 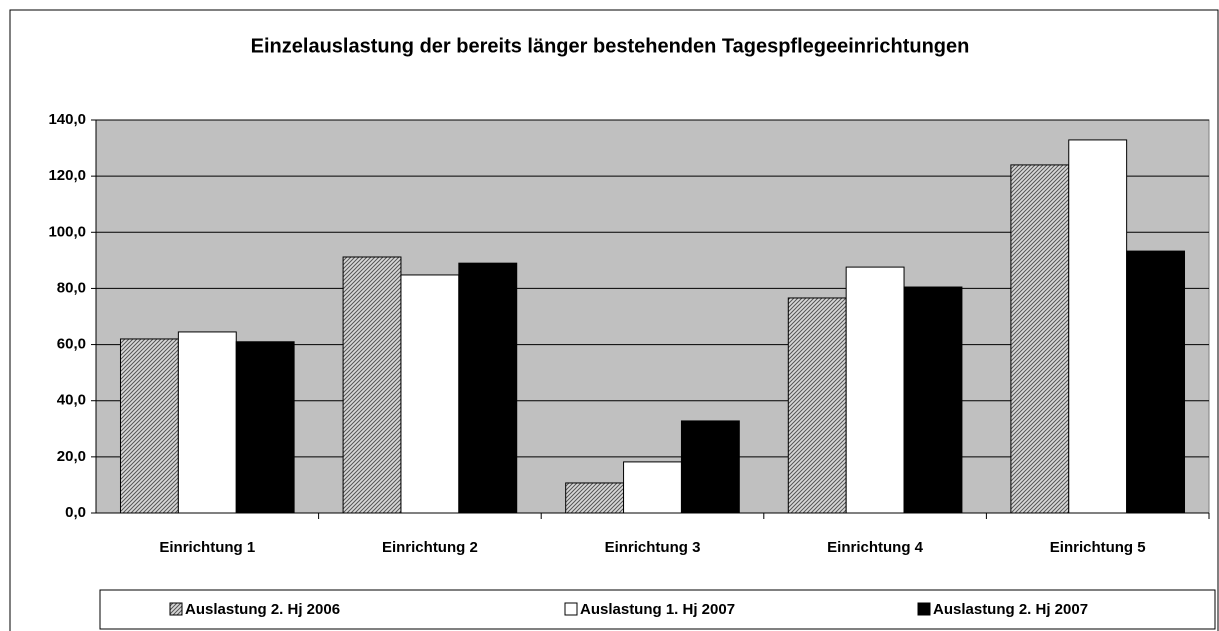 I want to click on y-tick-label: 20,0, so click(x=71, y=456).